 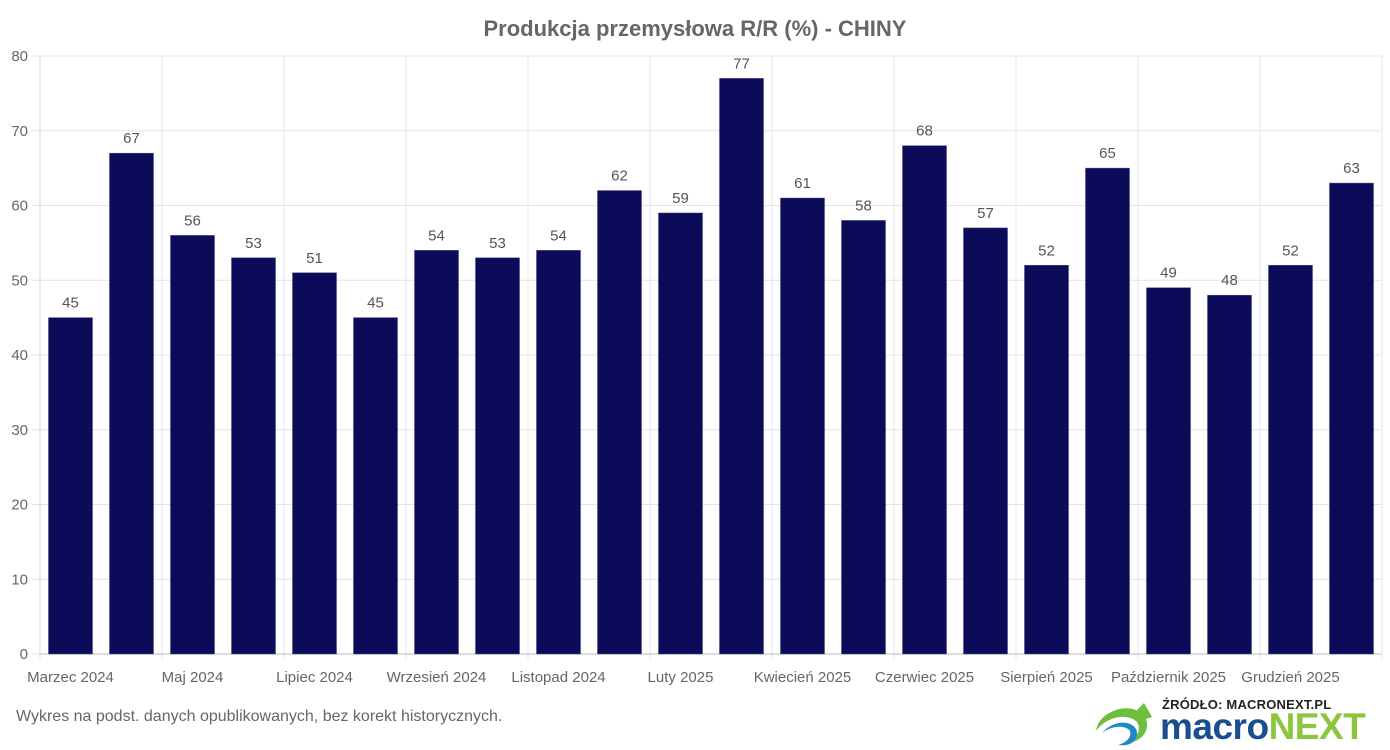 I want to click on data-label: 67, so click(x=131, y=138).